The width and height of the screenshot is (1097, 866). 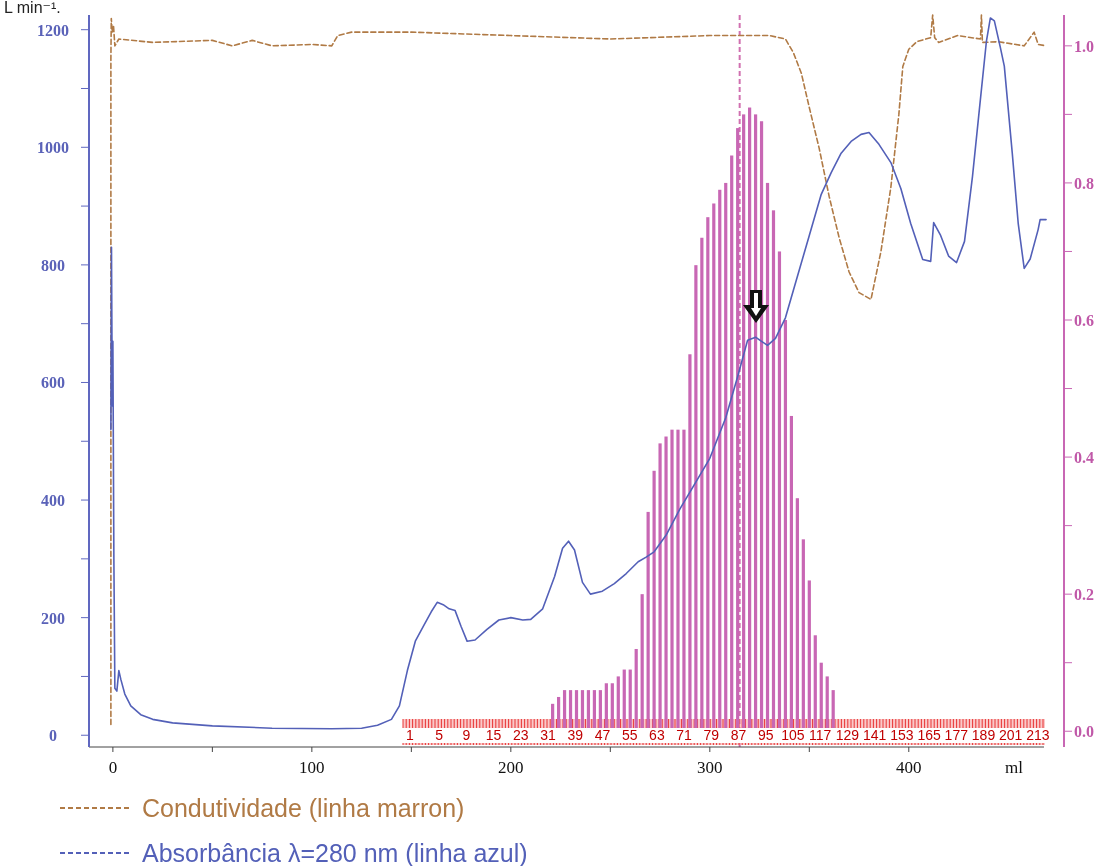 What do you see at coordinates (511, 767) in the screenshot?
I see `x-tick-label: 200` at bounding box center [511, 767].